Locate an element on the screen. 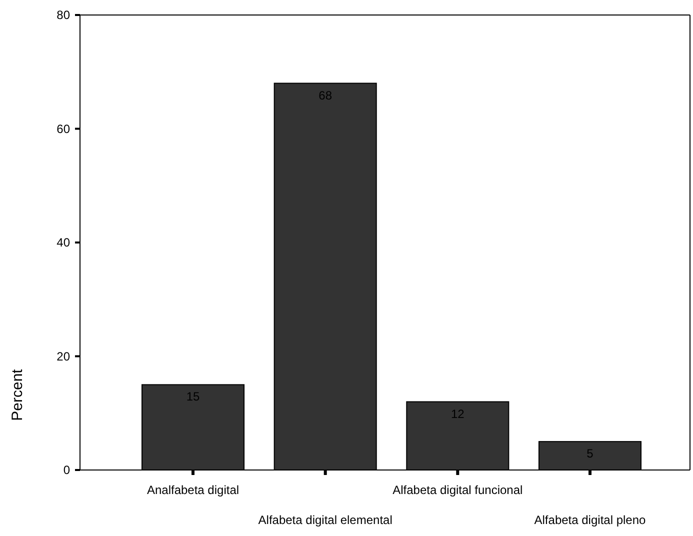 The image size is (693, 536). x-tick-label: Analfabeta digital is located at coordinates (193, 490).